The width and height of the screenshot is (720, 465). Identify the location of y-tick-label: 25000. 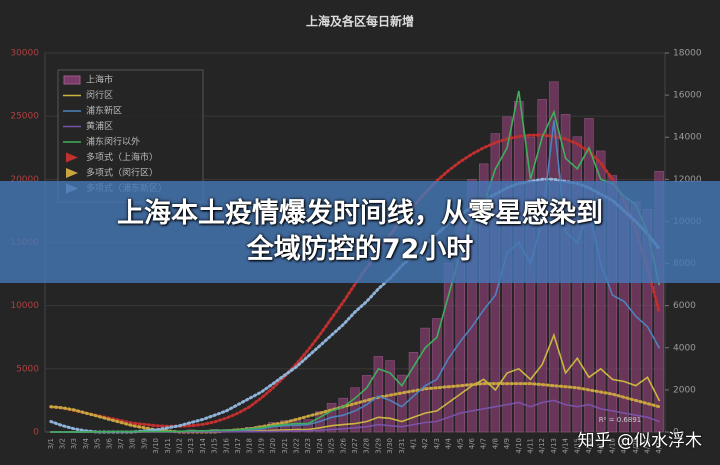
(24, 117).